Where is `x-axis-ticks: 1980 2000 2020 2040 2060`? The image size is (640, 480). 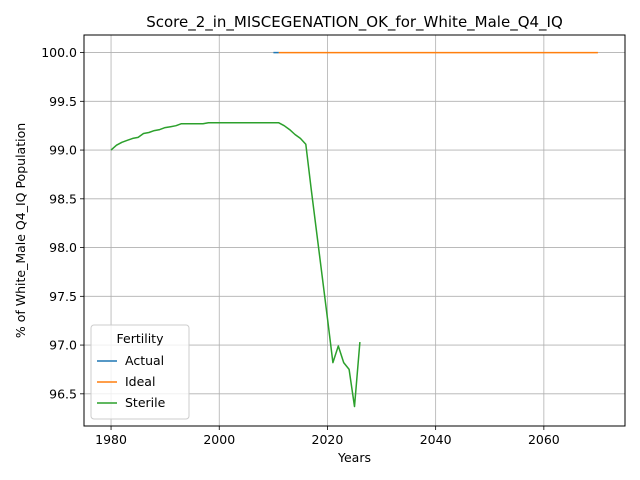 x-axis-ticks: 1980 2000 2020 2040 2060 is located at coordinates (327, 436).